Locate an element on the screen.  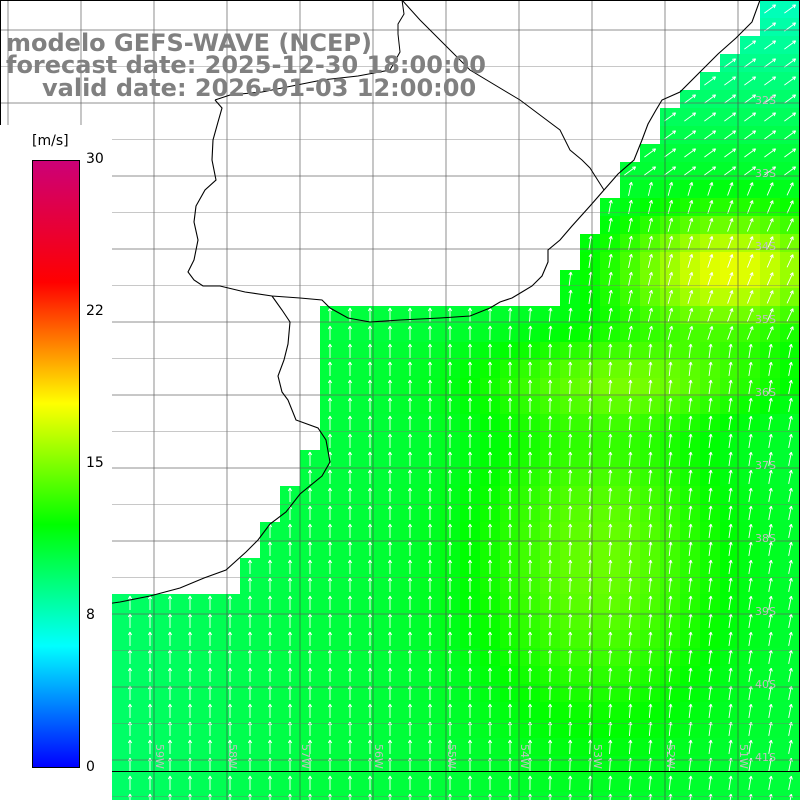
longitude-label: 52W is located at coordinates (670, 756).